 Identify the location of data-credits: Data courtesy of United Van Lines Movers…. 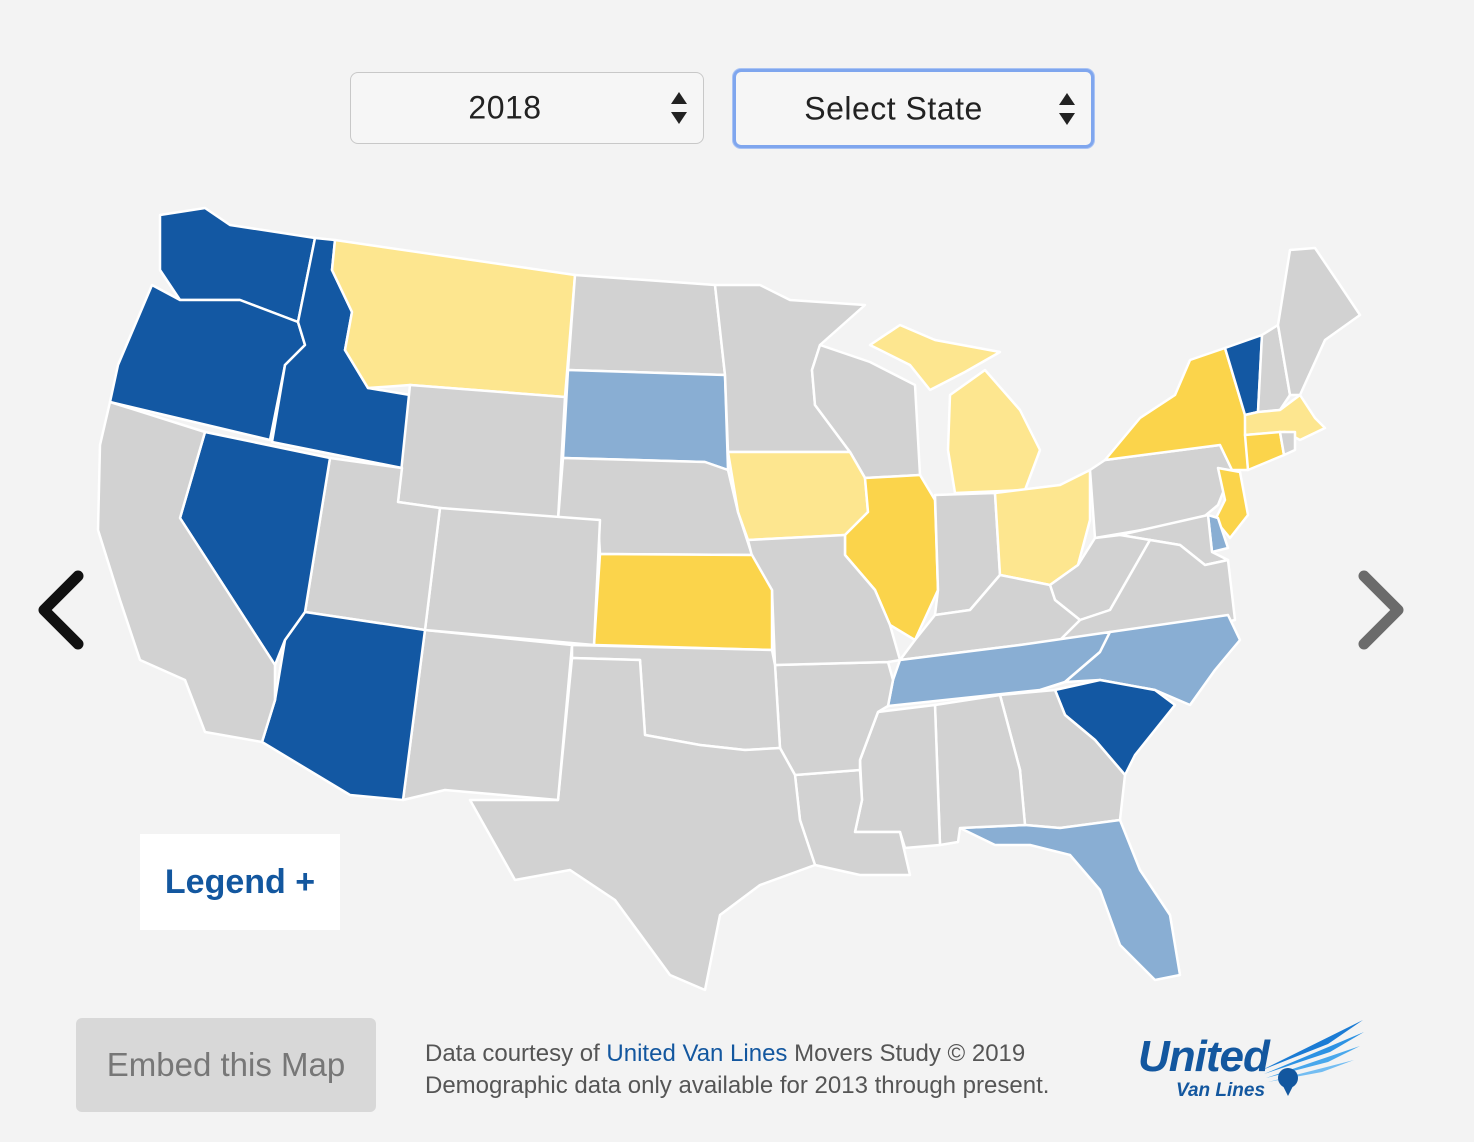
(775, 1070).